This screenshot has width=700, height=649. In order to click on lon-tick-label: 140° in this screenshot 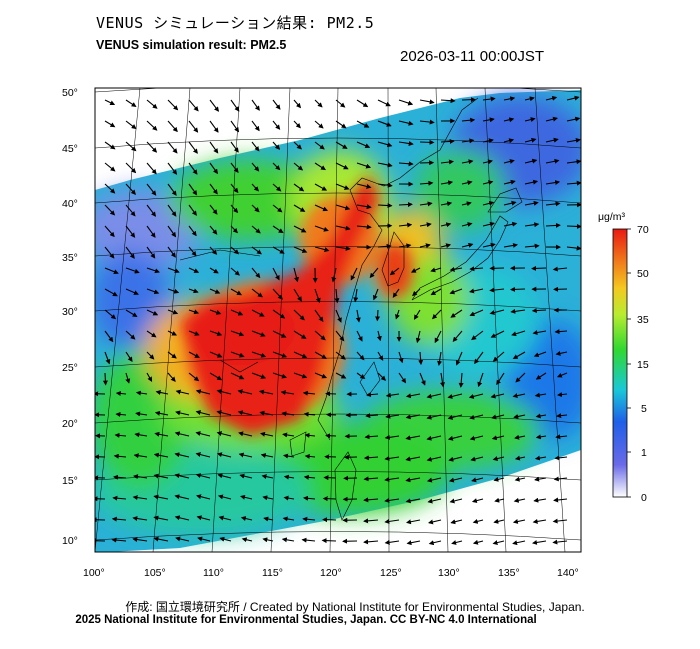, I will do `click(568, 573)`.